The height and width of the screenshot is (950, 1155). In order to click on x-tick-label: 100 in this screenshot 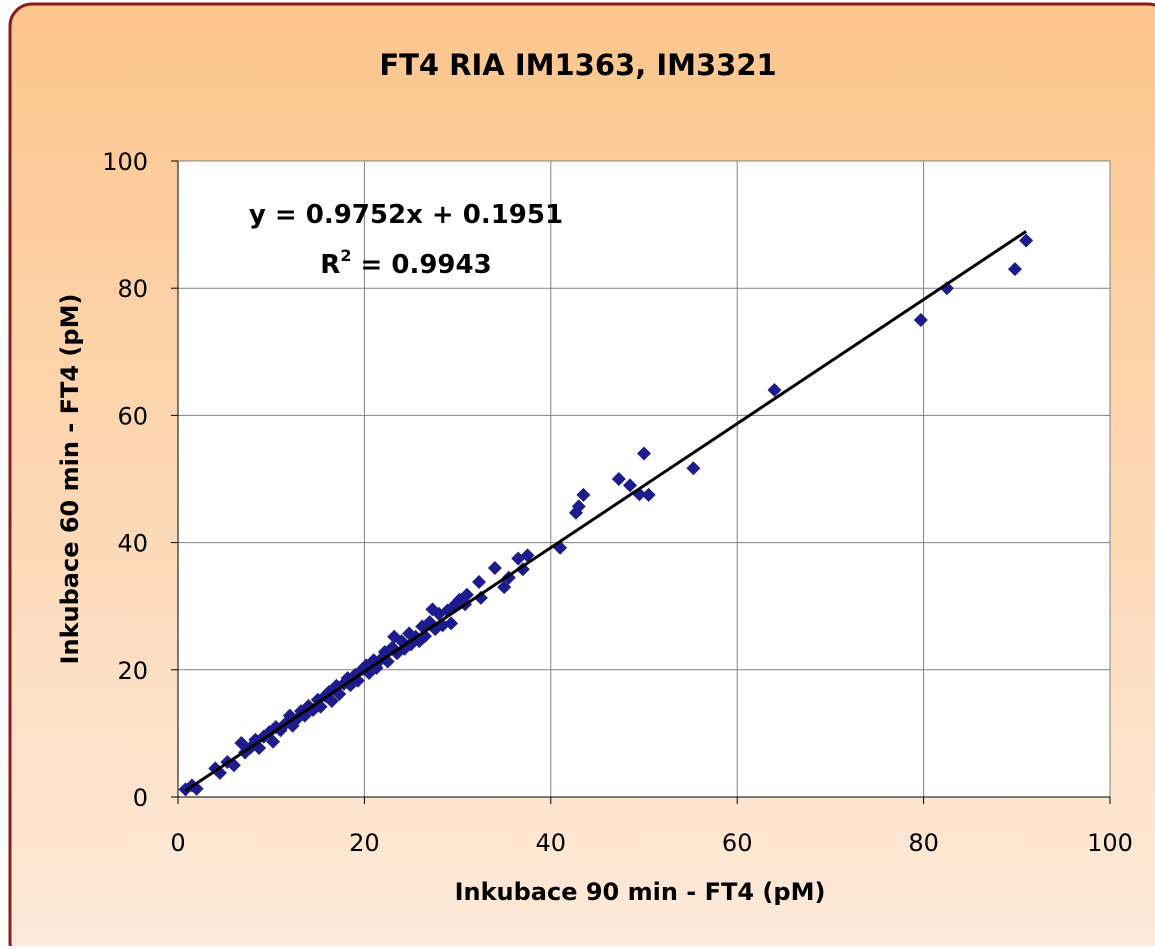, I will do `click(1110, 843)`.